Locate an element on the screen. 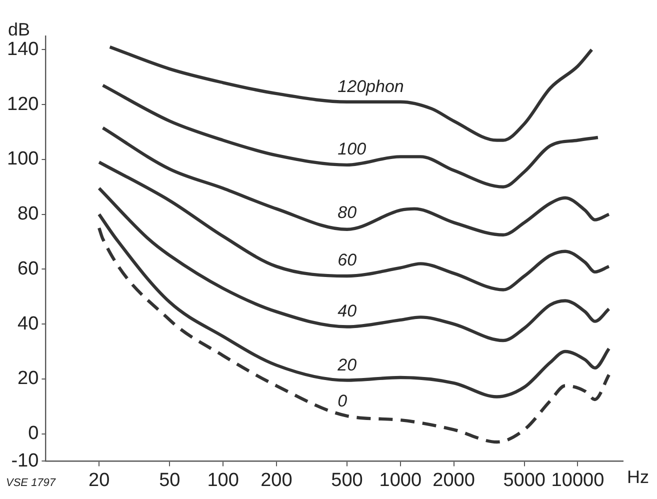  series-label: 0 is located at coordinates (343, 401).